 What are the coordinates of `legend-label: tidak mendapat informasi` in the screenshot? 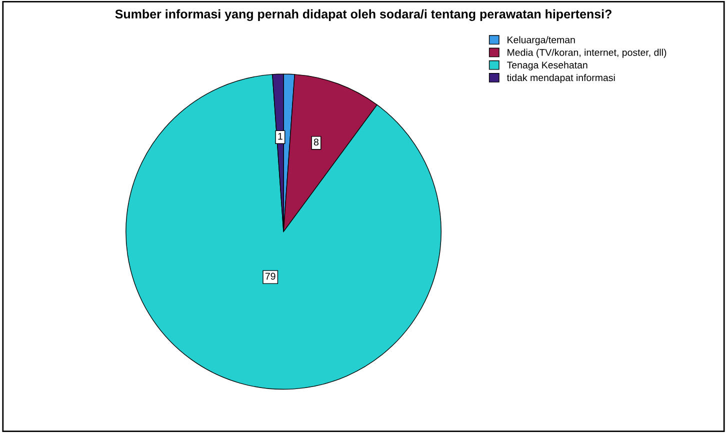 It's located at (560, 79).